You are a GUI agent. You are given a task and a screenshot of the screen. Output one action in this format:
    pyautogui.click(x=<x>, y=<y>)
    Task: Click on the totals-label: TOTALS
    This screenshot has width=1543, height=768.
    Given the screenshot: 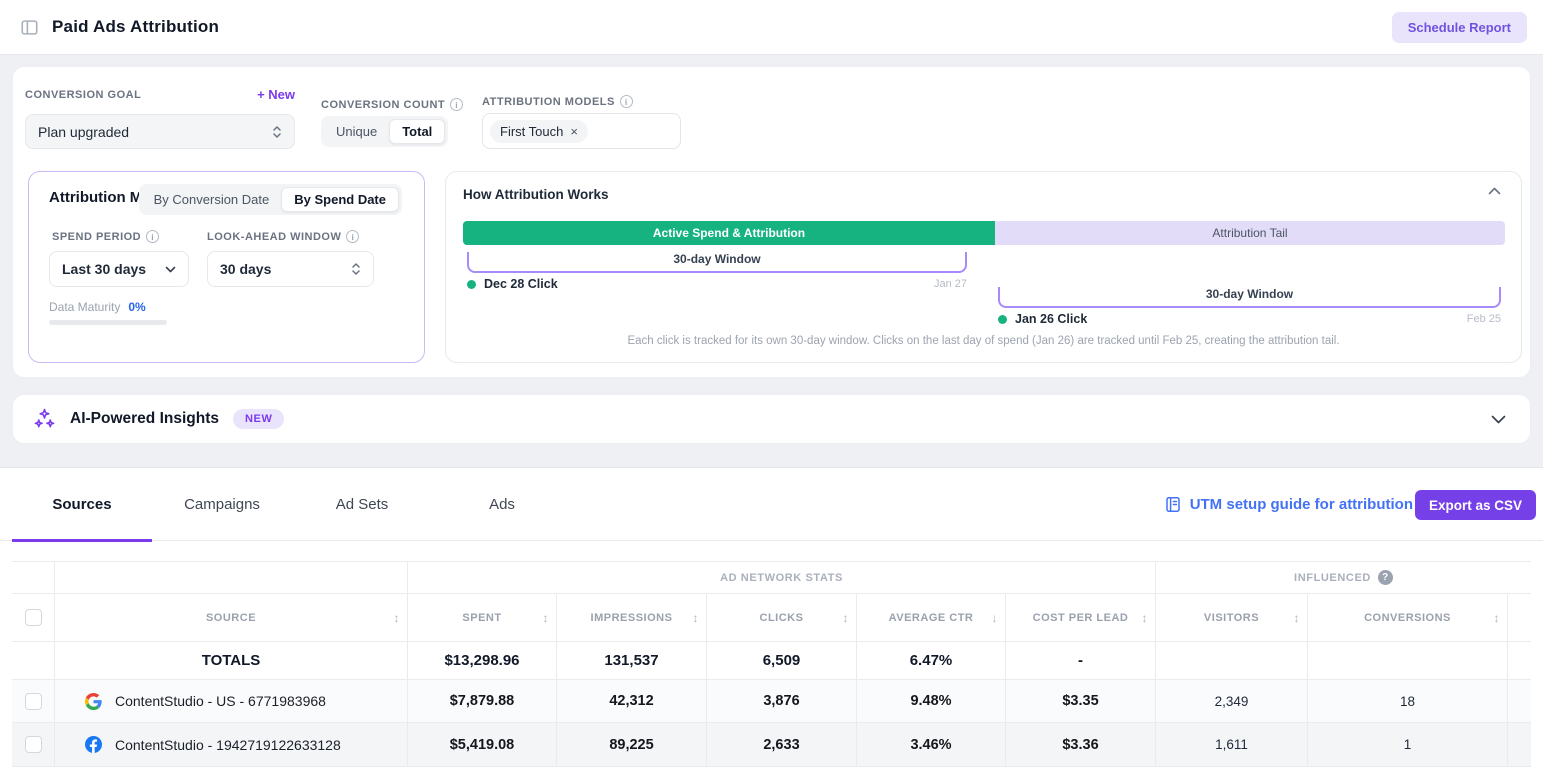 What is the action you would take?
    pyautogui.click(x=231, y=660)
    